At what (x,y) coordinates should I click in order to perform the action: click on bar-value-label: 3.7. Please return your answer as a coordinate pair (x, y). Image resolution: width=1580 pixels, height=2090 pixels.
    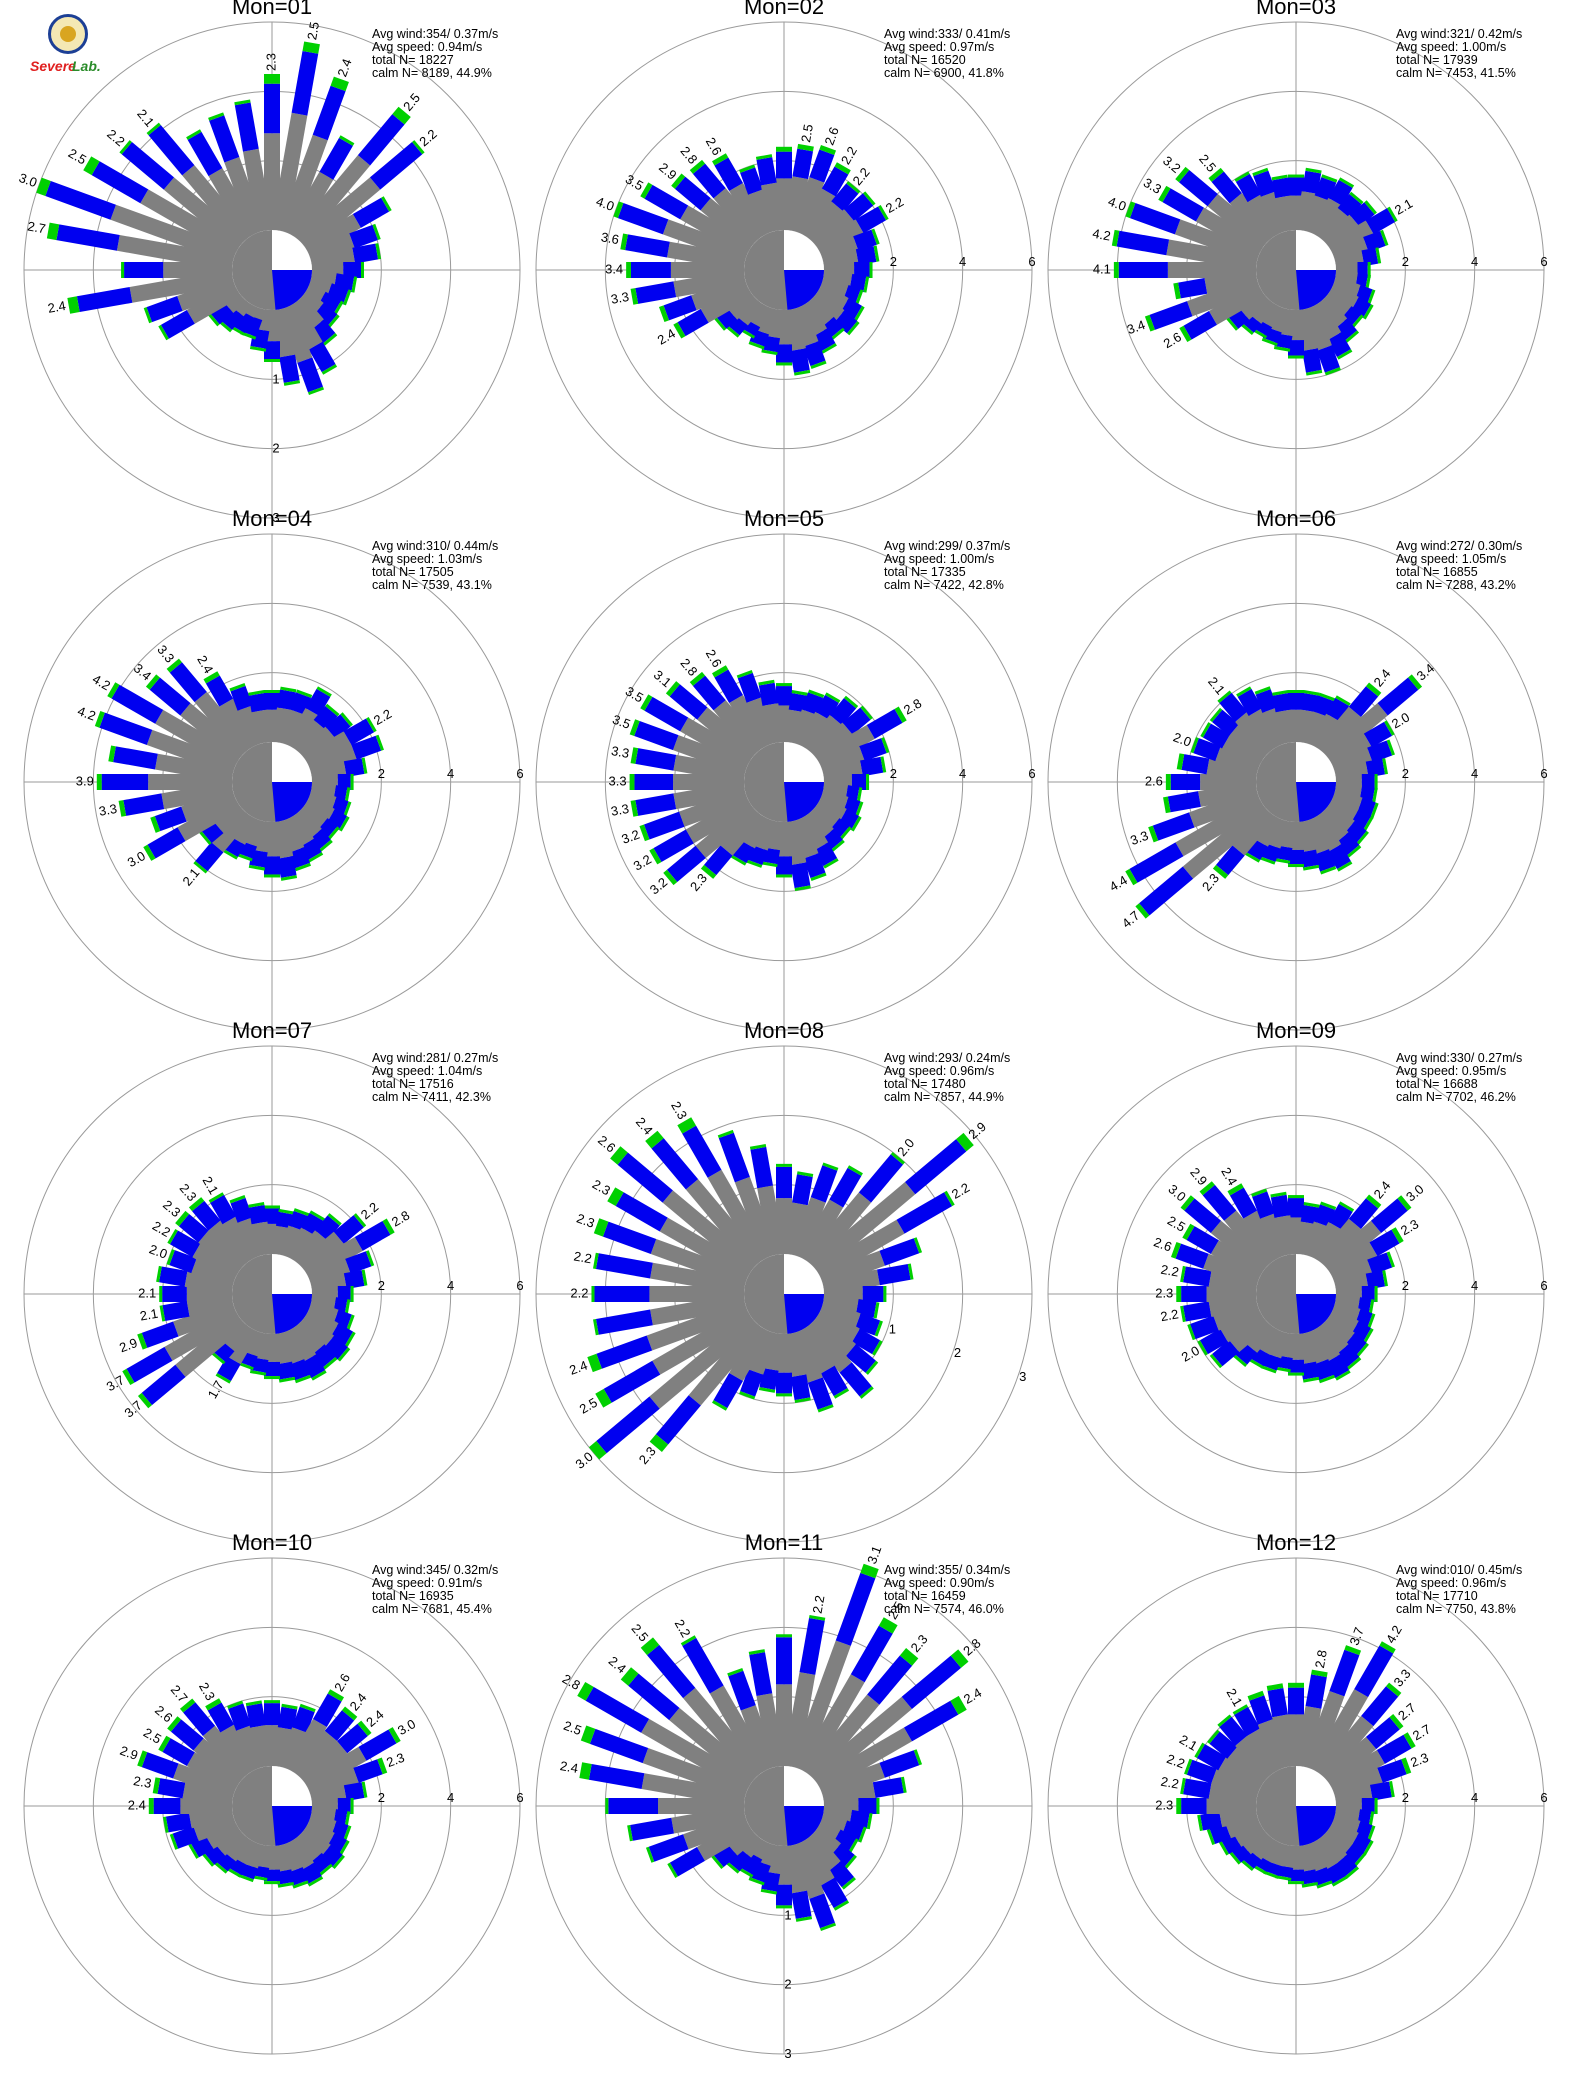
    Looking at the image, I should click on (115, 1383).